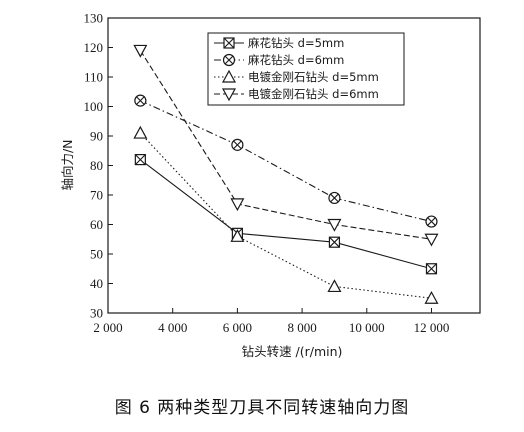  What do you see at coordinates (262, 408) in the screenshot?
I see `figure-caption: 图 6 两种类型刀具不同转速轴向力图` at bounding box center [262, 408].